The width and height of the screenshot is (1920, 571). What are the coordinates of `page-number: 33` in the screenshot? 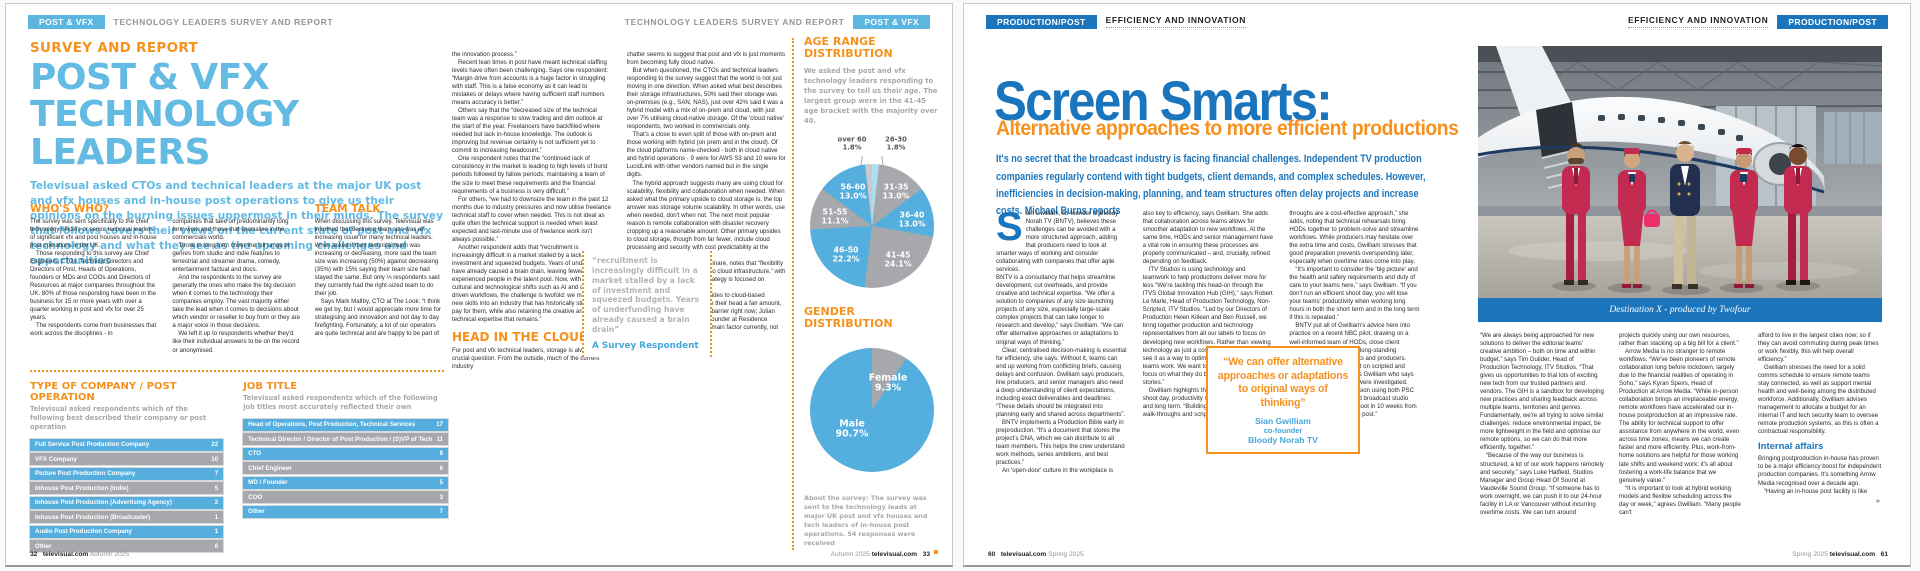 It's located at (926, 554).